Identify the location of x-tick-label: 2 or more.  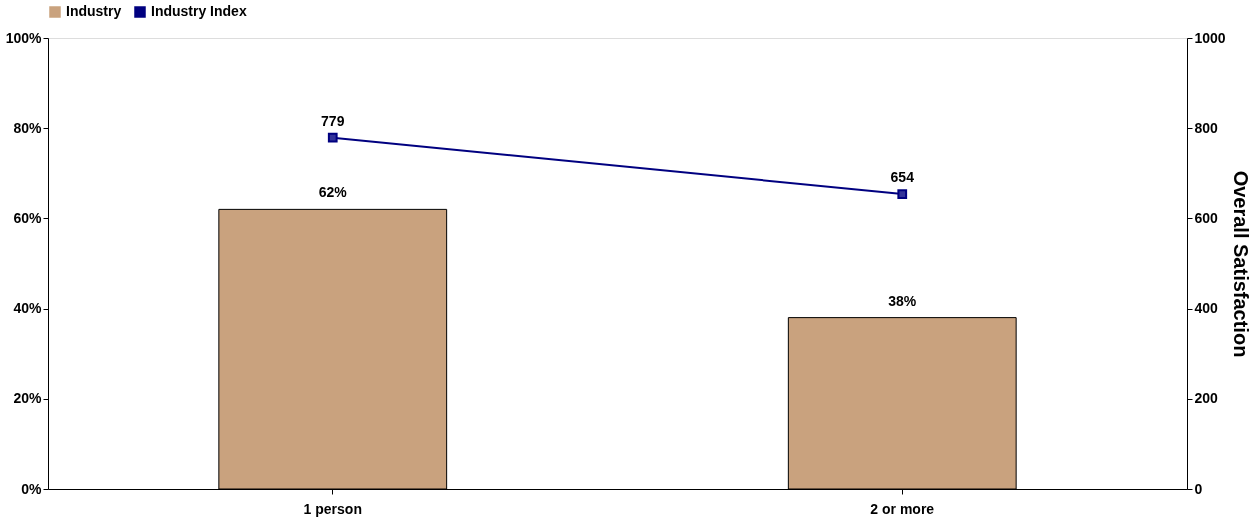
(902, 508).